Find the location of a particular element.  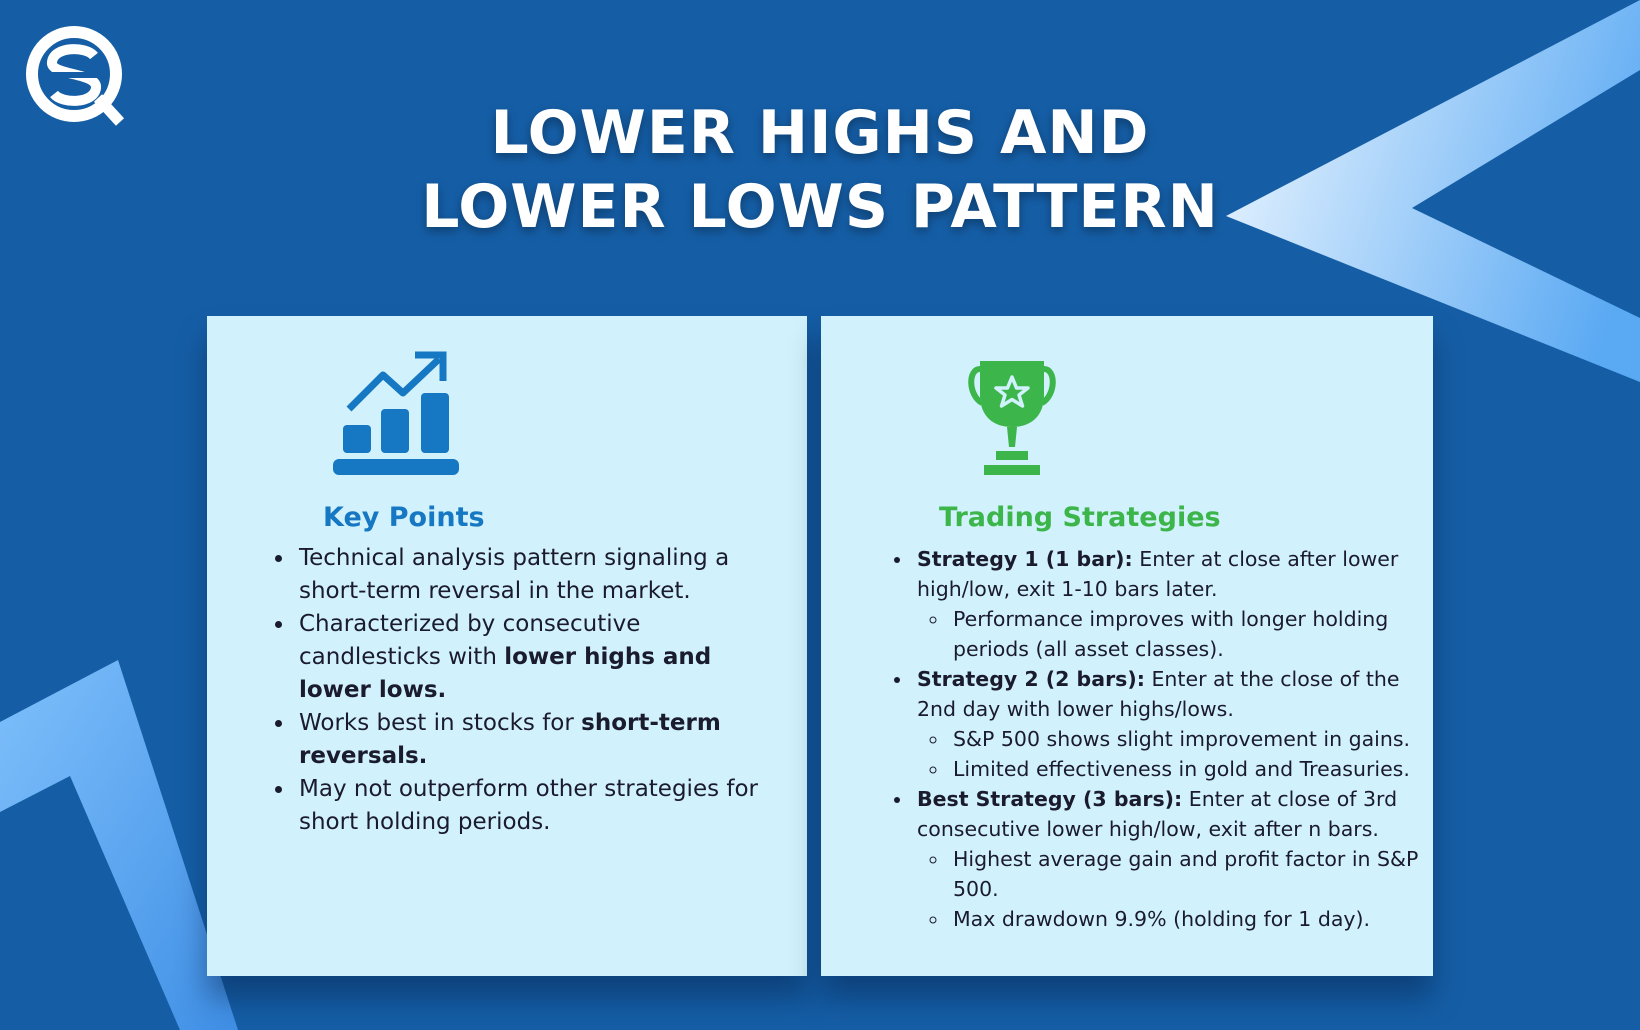

title-line-2: LOWER LOWS PATTERN is located at coordinates (820, 207).